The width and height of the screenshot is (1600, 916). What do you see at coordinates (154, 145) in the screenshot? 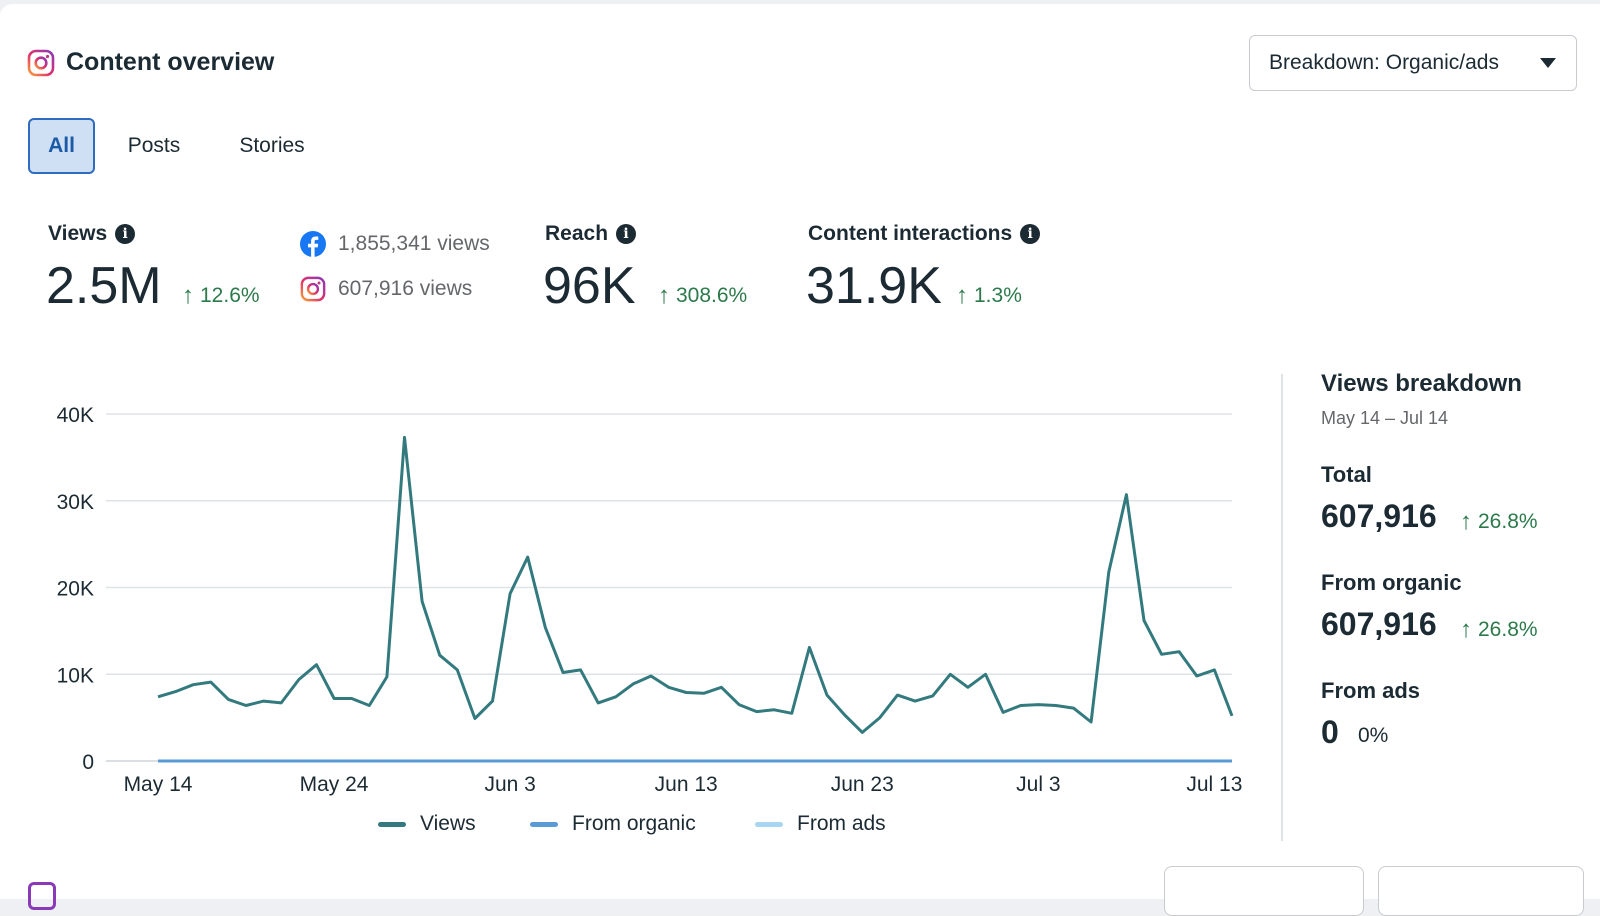
I see `tab-posts: Posts` at bounding box center [154, 145].